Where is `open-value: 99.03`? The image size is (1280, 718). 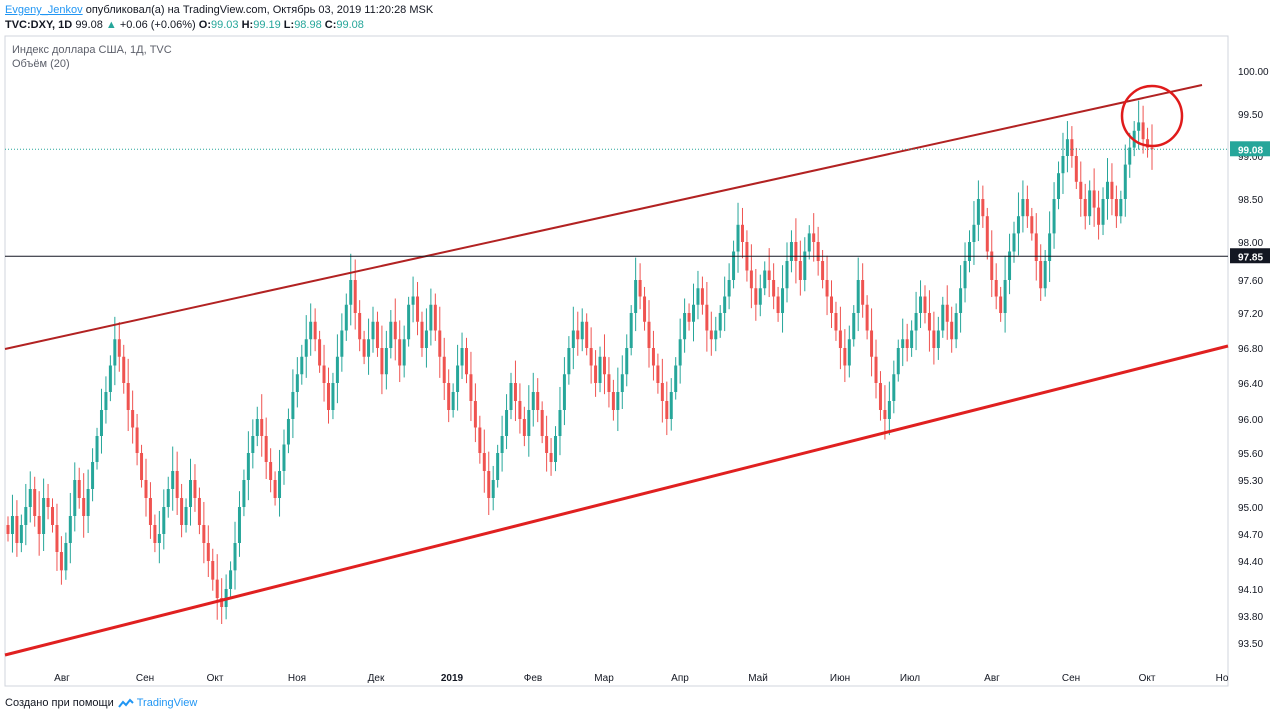 open-value: 99.03 is located at coordinates (225, 25).